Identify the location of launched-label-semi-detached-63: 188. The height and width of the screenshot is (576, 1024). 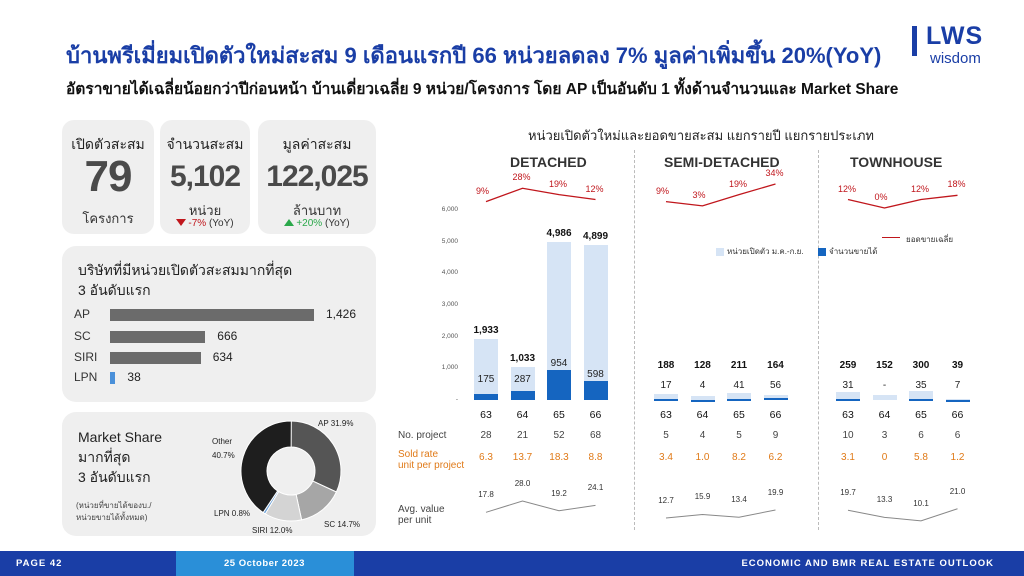
(666, 365).